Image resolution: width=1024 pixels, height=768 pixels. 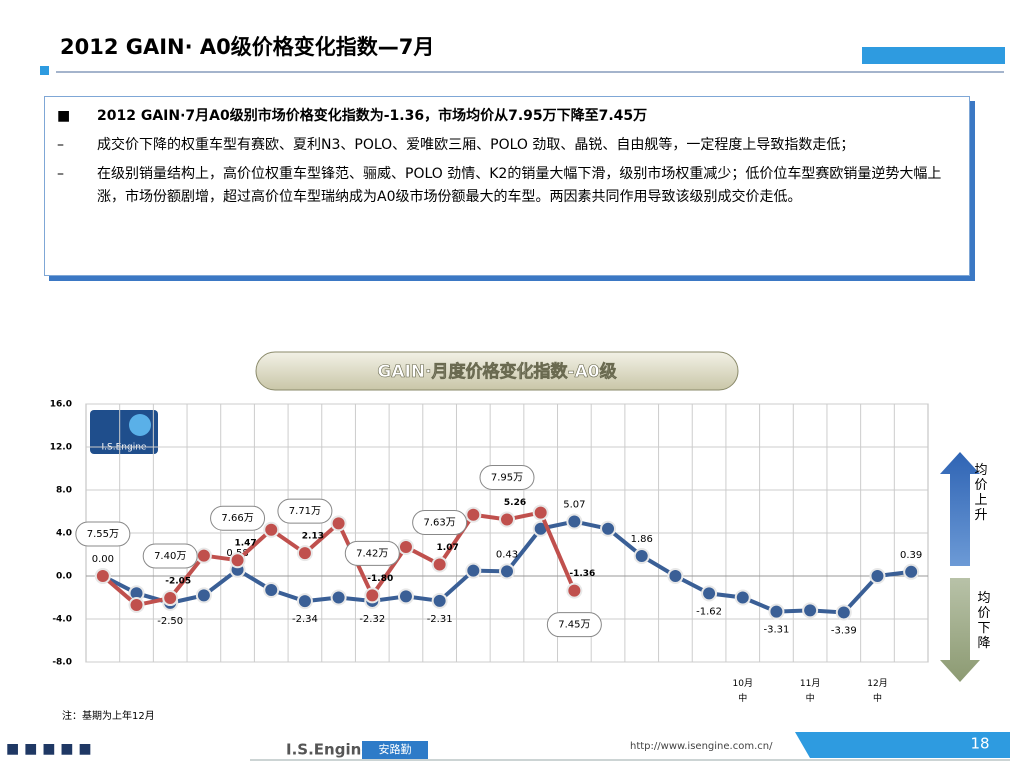 I want to click on footer-brand-cn: 安路勤, so click(x=395, y=749).